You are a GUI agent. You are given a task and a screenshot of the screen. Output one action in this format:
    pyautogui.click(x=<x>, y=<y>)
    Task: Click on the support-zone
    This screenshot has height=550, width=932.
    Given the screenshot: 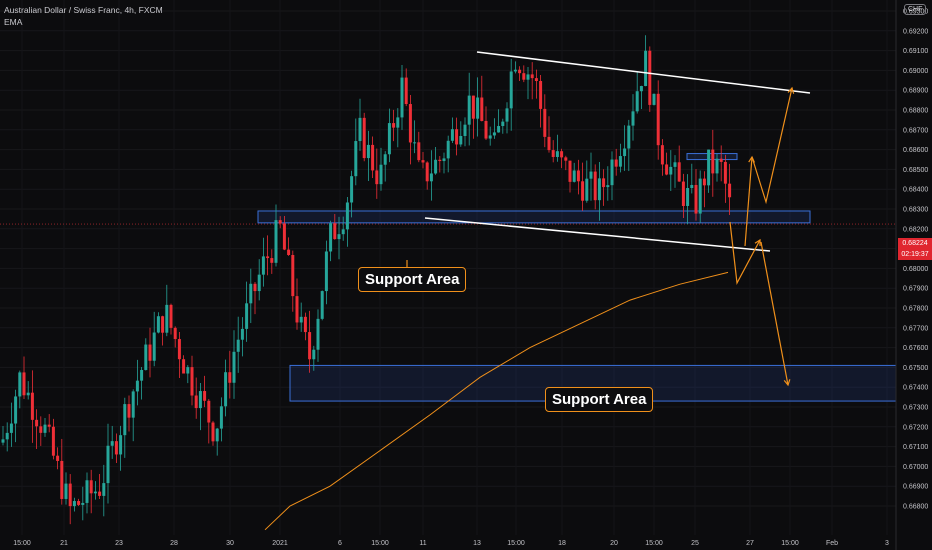 What is the action you would take?
    pyautogui.click(x=534, y=217)
    